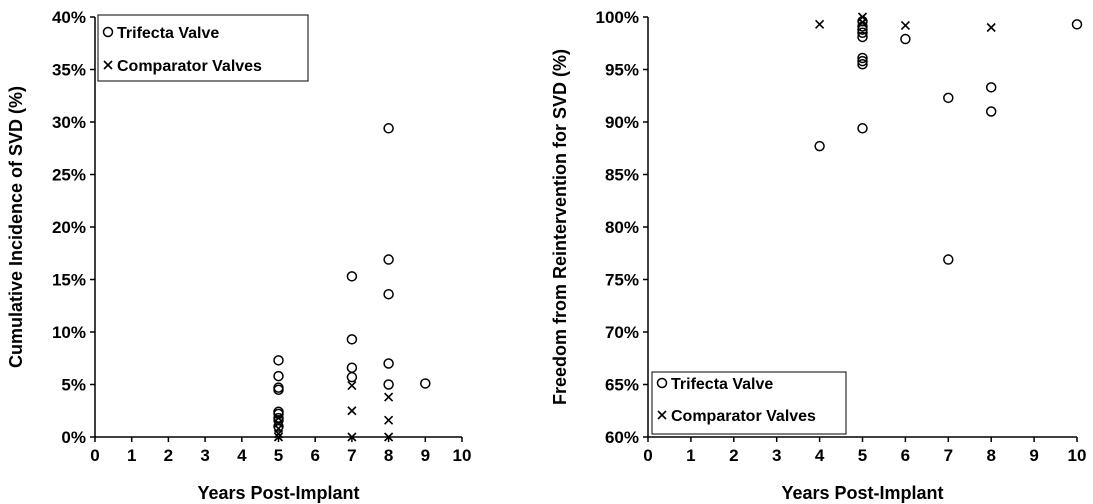 This screenshot has height=504, width=1093. What do you see at coordinates (622, 332) in the screenshot?
I see `y-tick-label: 70%` at bounding box center [622, 332].